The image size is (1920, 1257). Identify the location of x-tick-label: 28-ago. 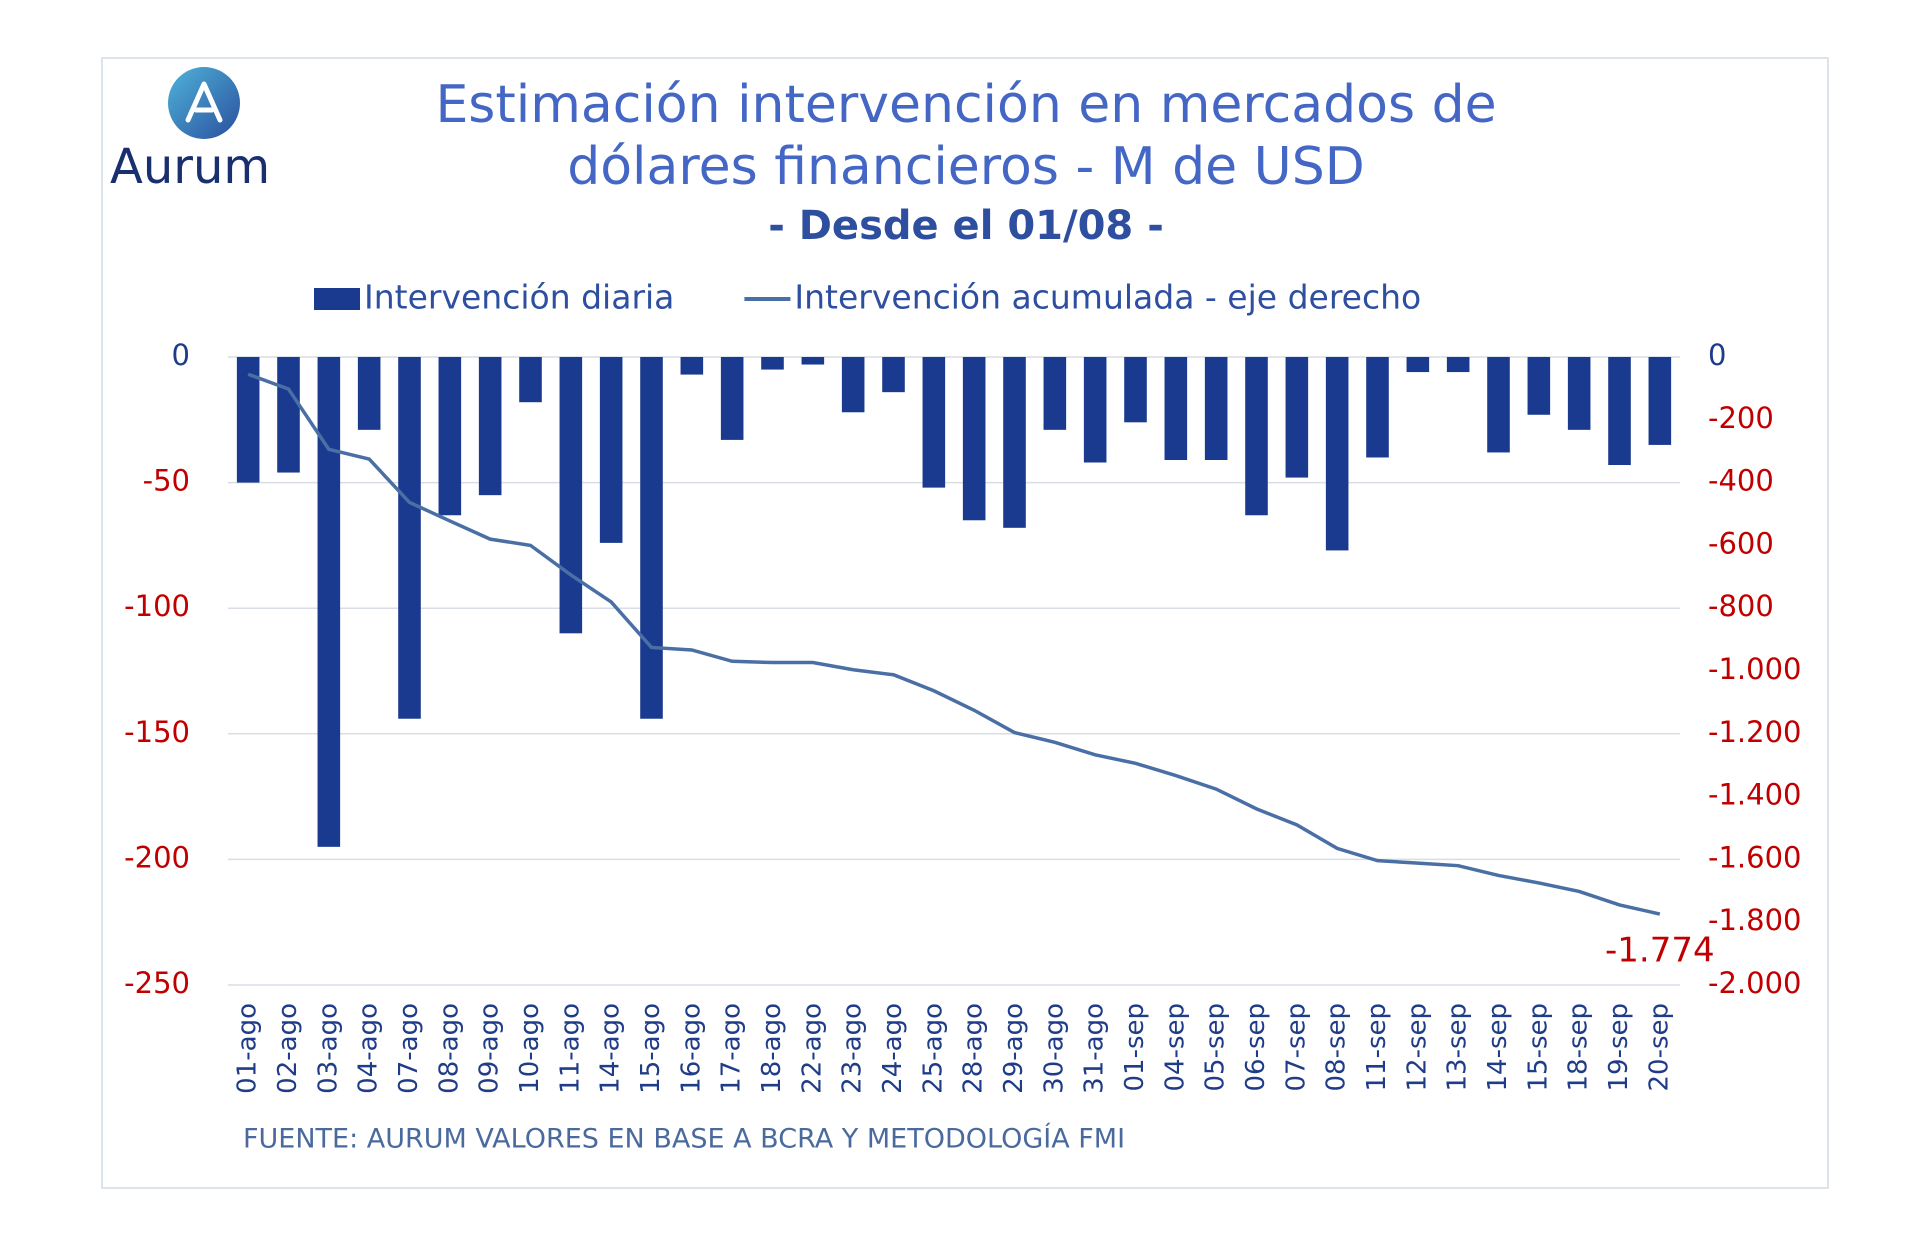
(974, 1048).